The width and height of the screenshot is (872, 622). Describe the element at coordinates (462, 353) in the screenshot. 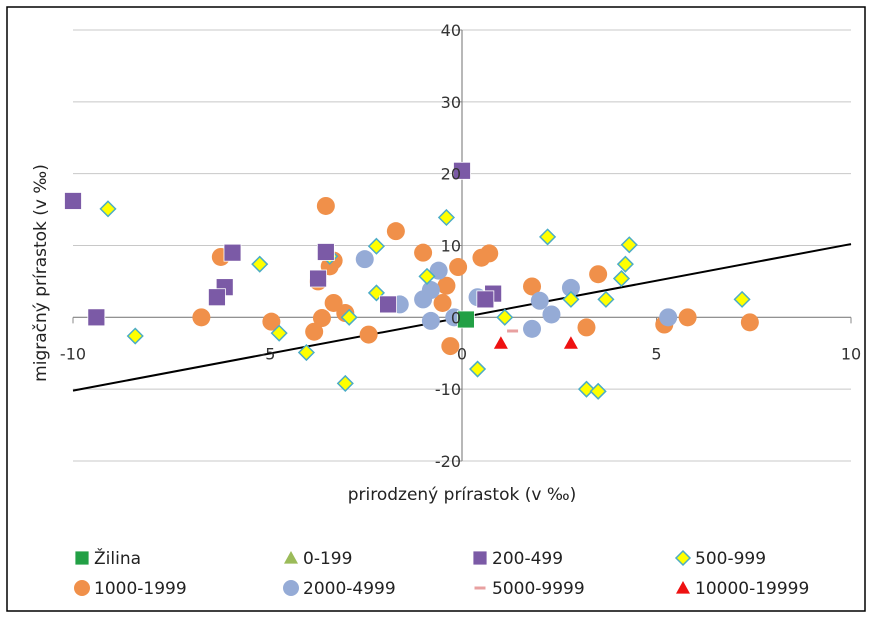

I see `x-tick-label: 0` at that location.